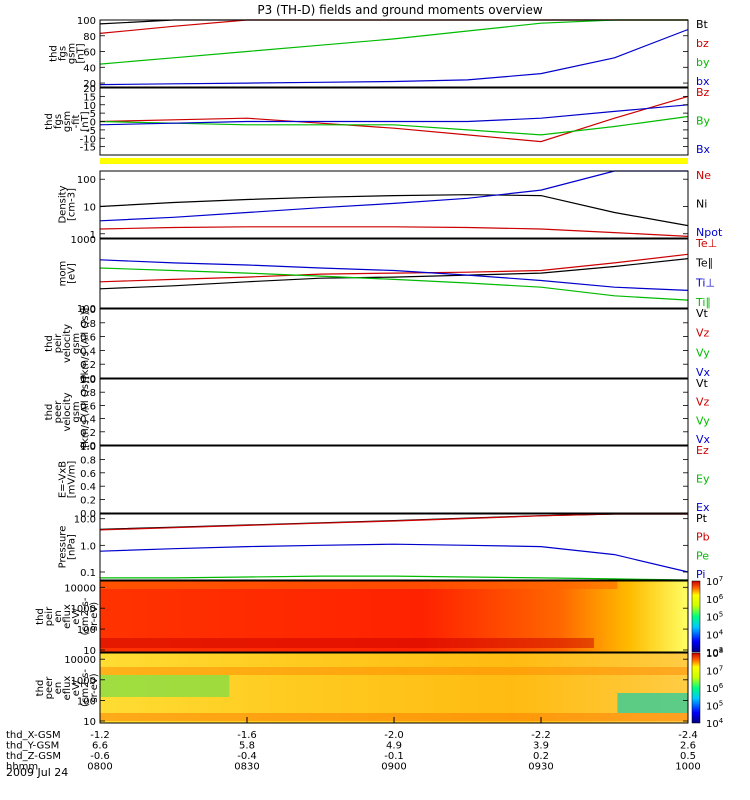 The height and width of the screenshot is (800, 750). What do you see at coordinates (394, 558) in the screenshot?
I see `series-line-Pi` at bounding box center [394, 558].